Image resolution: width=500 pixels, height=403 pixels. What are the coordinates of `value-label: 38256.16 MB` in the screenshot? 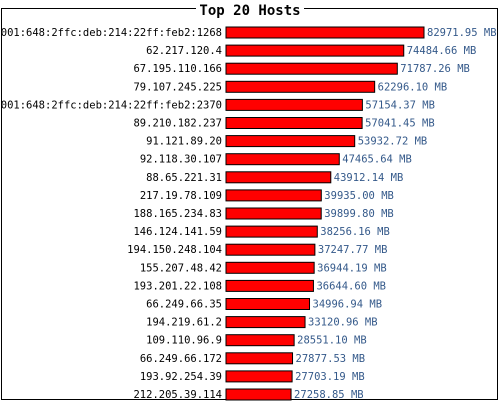 It's located at (355, 232).